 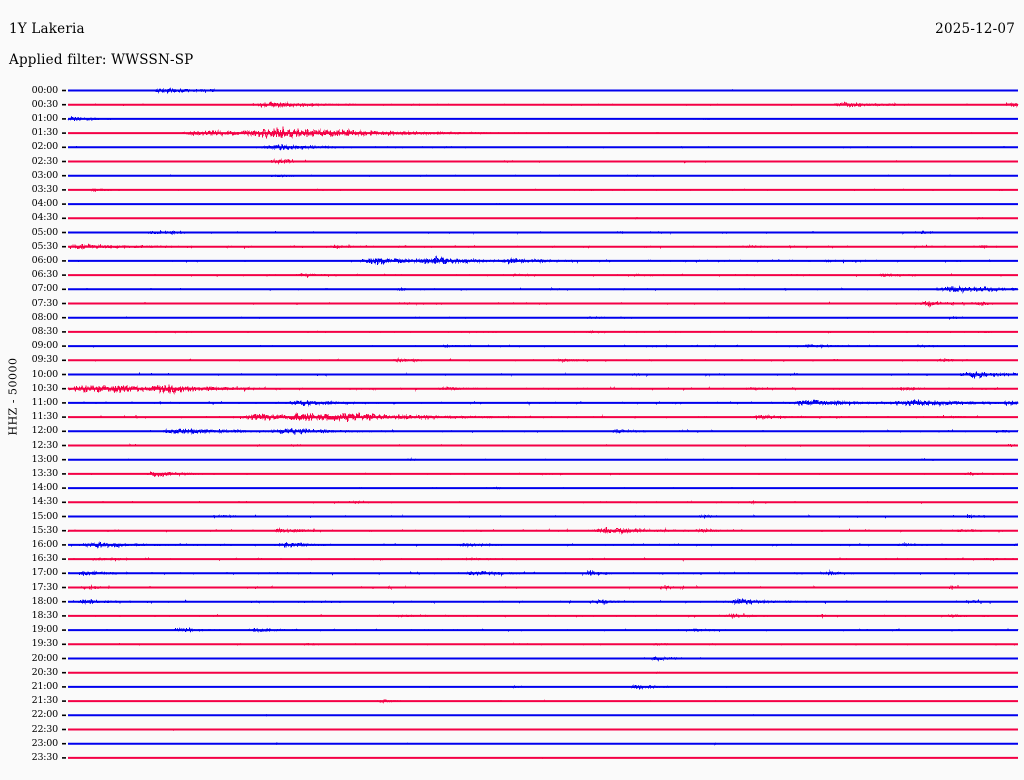 I want to click on time-label: 05:30, so click(x=45, y=246).